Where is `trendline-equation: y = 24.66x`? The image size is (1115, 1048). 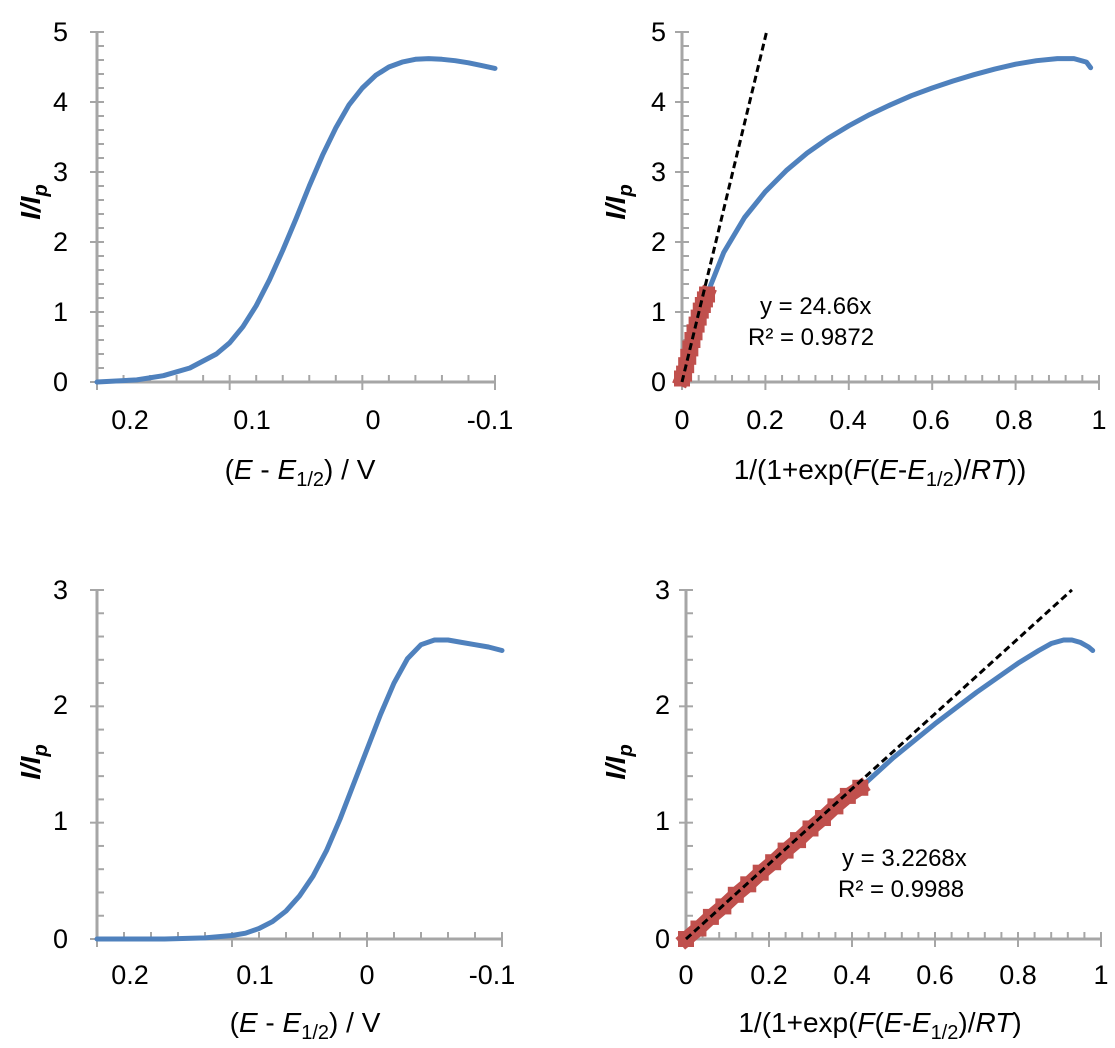 trendline-equation: y = 24.66x is located at coordinates (815, 306).